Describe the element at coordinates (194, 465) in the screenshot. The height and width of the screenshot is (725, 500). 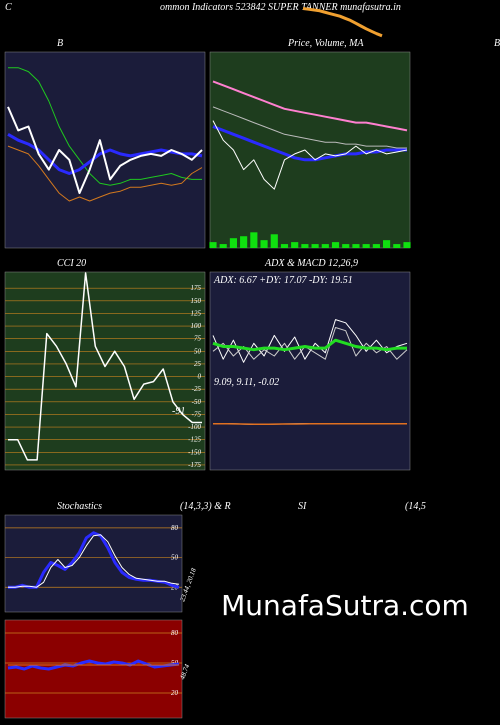
I see `y-tick-label: -175` at that location.